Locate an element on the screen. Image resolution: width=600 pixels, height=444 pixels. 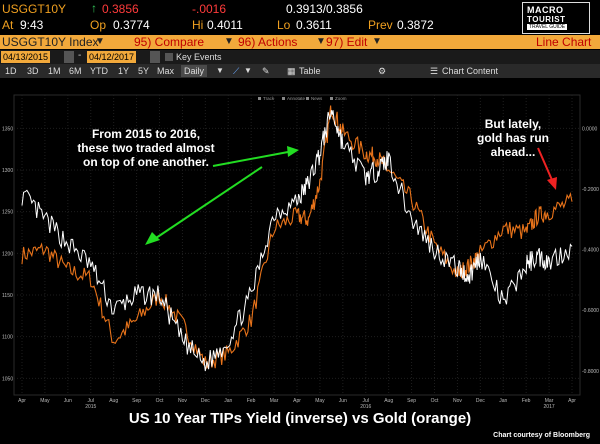
period-max: Max is located at coordinates (166, 71).